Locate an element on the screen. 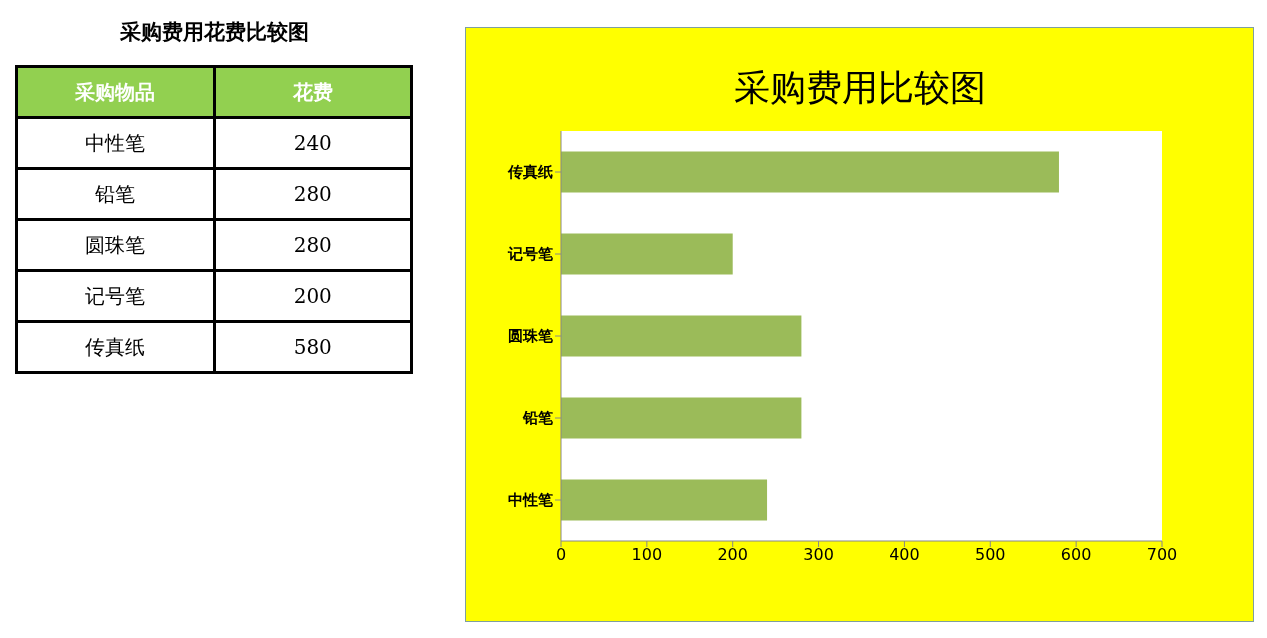 This screenshot has height=638, width=1267. y-tick-label: 记号笔 is located at coordinates (530, 254).